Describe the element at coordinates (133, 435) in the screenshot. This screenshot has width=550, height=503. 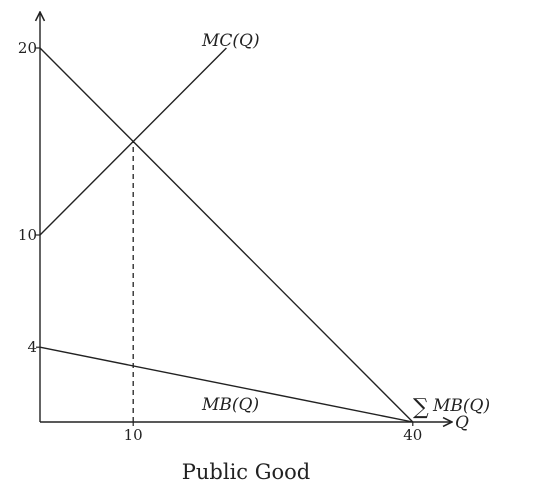
I see `x-tick-label-10: 10` at that location.